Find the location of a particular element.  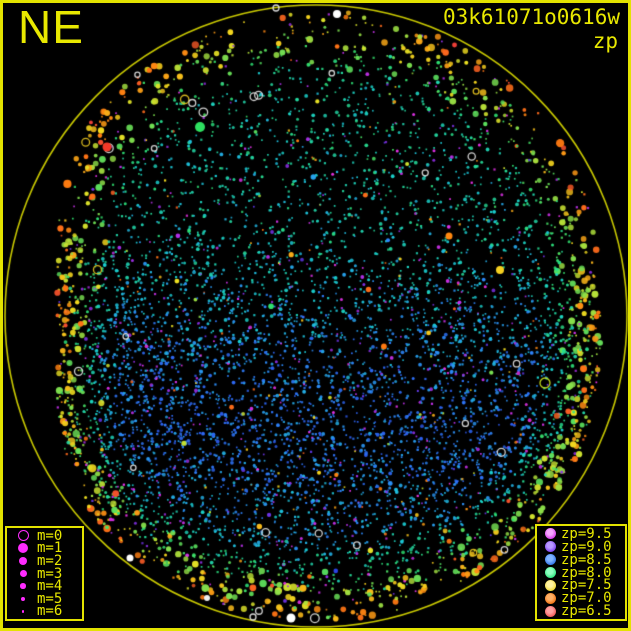

magnitude-legend: m=0 m=1 m=2 m=3 m=4 m=5 m=6 is located at coordinates (44, 573).